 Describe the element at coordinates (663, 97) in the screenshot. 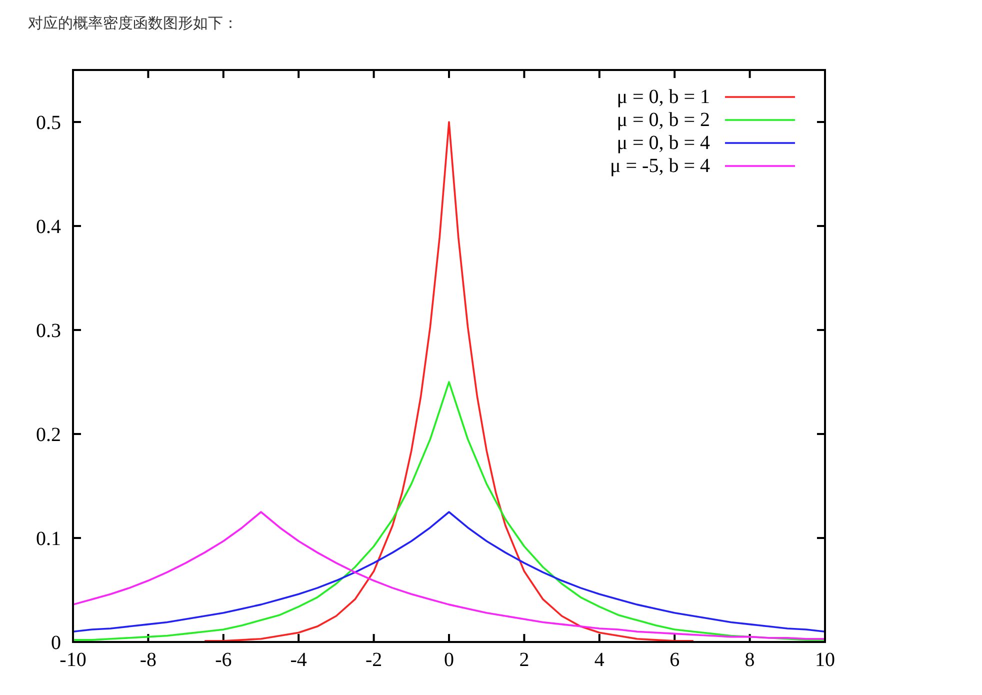

I see `legend-label: μ = 0, b = 1` at that location.